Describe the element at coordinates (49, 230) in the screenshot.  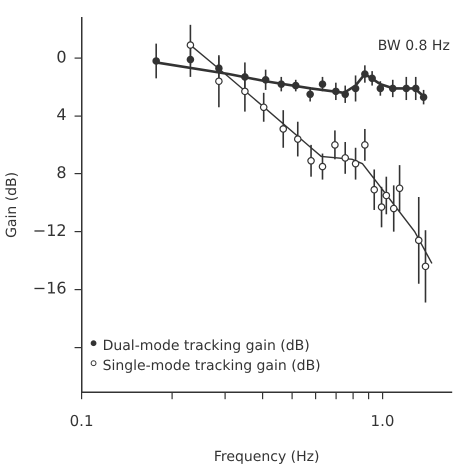
I see `y-tick-label: −12` at that location.